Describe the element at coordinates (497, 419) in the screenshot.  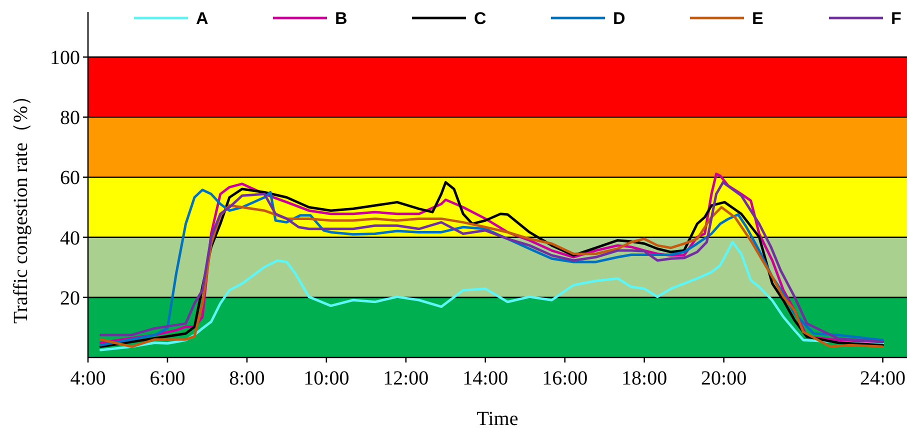
I see `x-axis-title: Time` at that location.